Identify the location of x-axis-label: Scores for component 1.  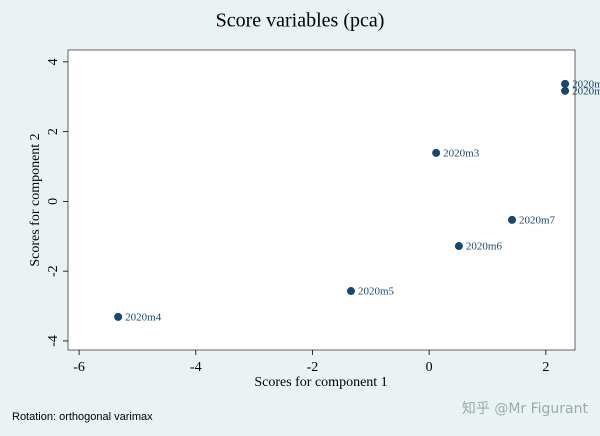
(320, 382).